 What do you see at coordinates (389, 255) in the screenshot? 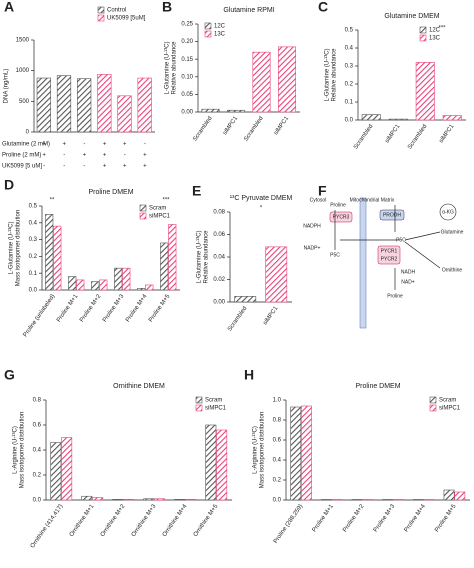
I see `enzyme-box` at bounding box center [389, 255].